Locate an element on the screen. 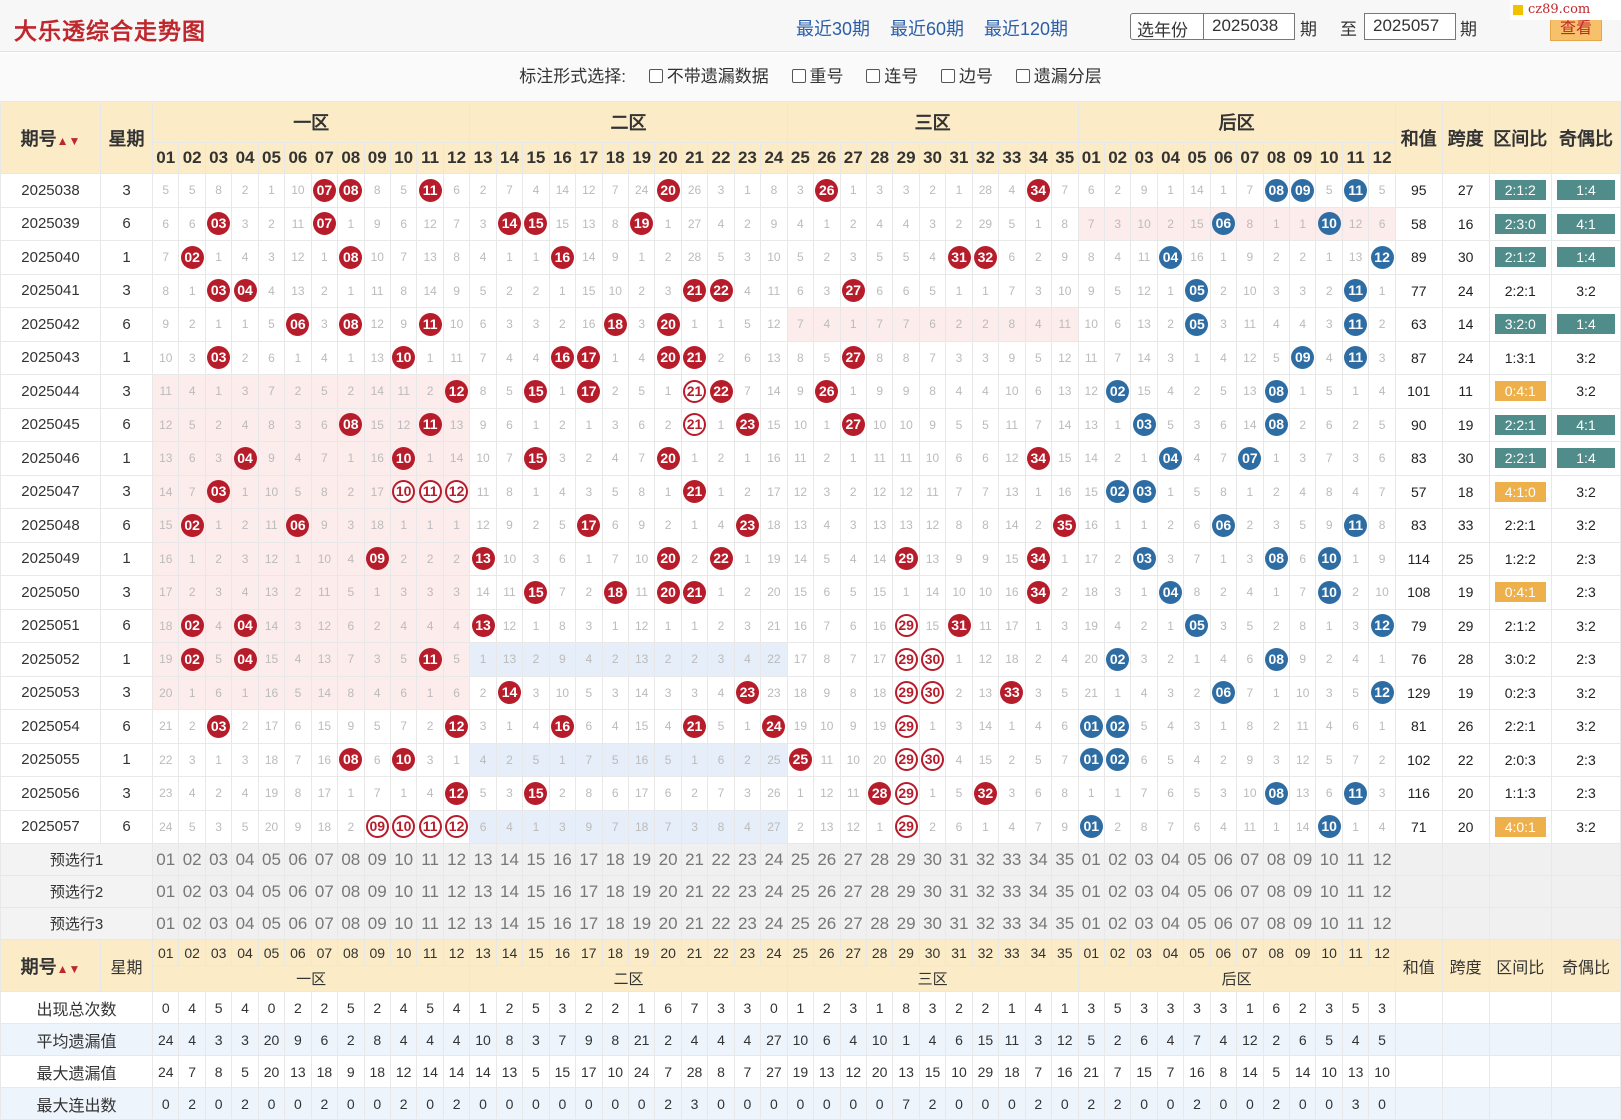 The height and width of the screenshot is (1120, 1621). preselect-front-number: 35 is located at coordinates (1065, 891).